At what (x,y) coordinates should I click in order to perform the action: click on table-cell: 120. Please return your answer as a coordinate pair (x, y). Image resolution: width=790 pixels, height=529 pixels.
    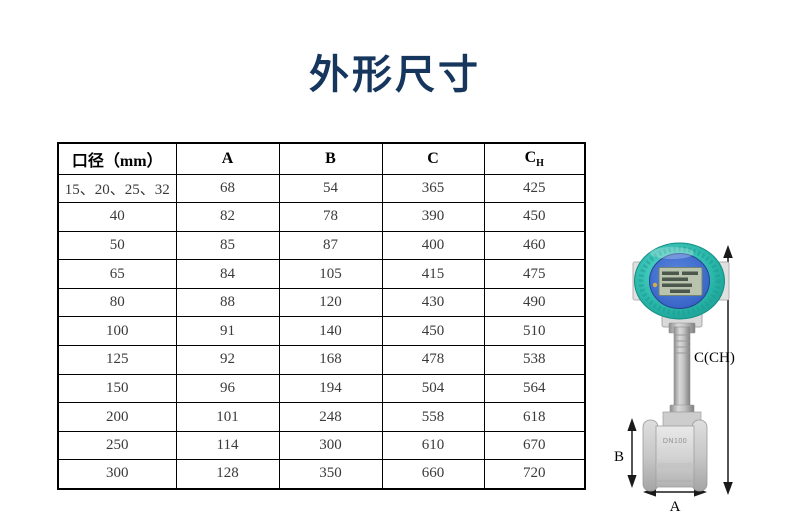
    Looking at the image, I should click on (330, 302).